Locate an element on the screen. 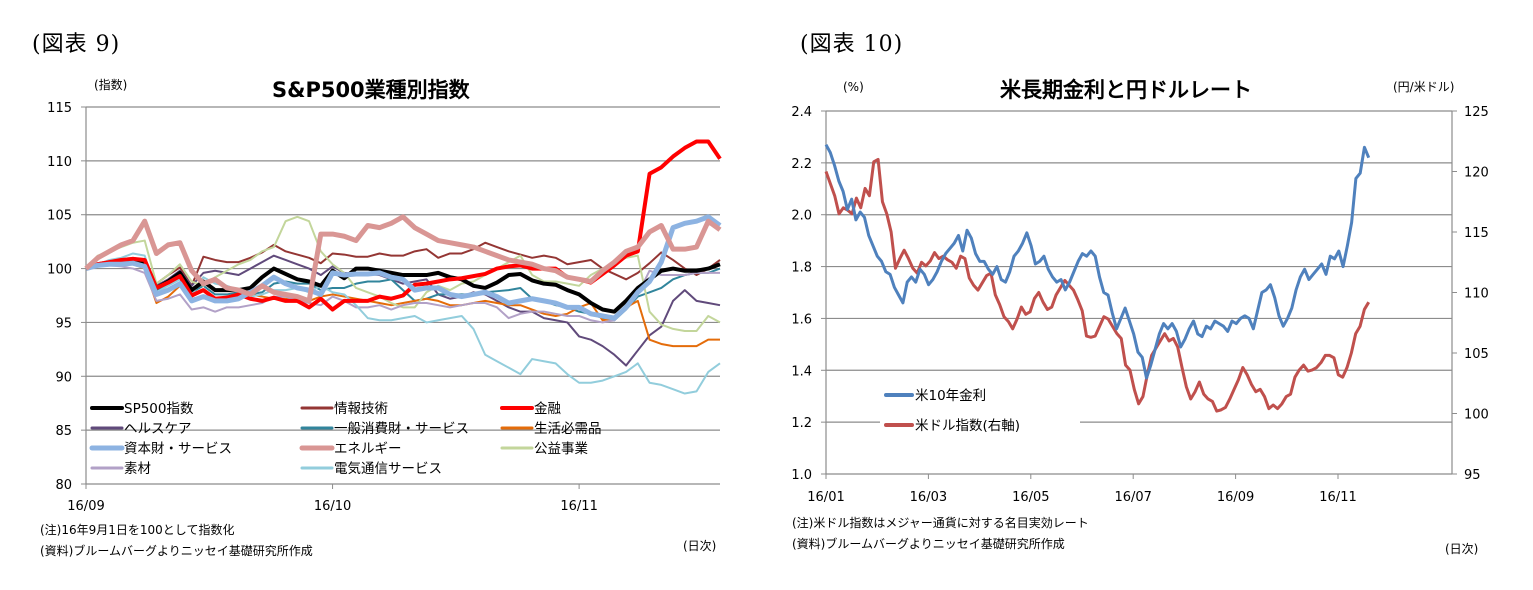 Image resolution: width=1533 pixels, height=590 pixels. chart1-y-unit: (指数) is located at coordinates (111, 85).